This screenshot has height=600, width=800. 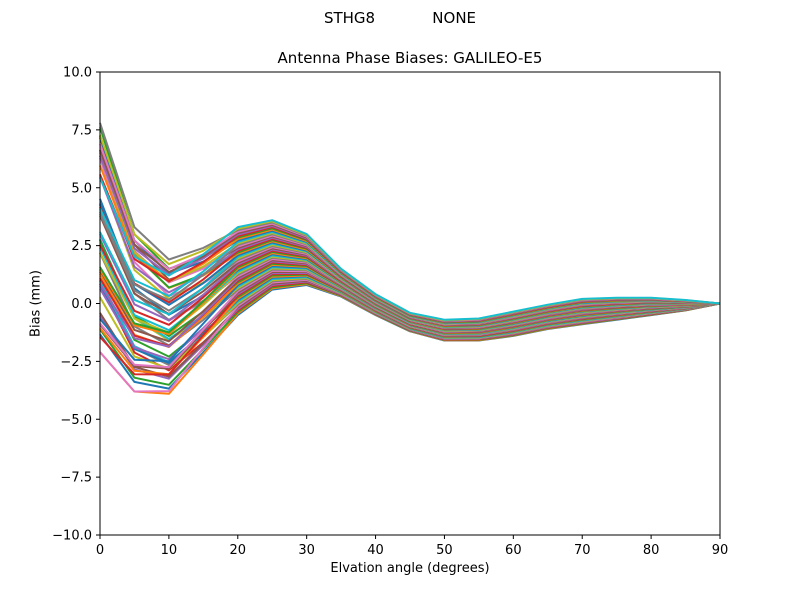 What do you see at coordinates (81, 188) in the screenshot?
I see `y-tick-label: 5.0` at bounding box center [81, 188].